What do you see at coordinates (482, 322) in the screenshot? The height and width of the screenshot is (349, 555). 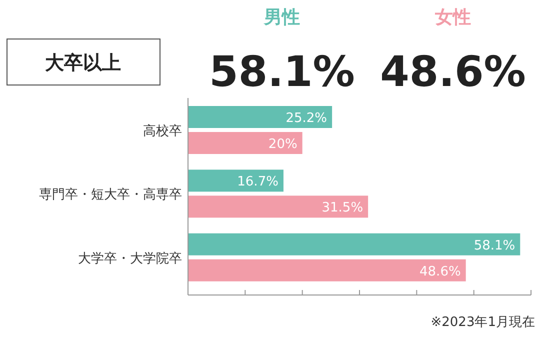 I see `text: ※2023年1月現在` at bounding box center [482, 322].